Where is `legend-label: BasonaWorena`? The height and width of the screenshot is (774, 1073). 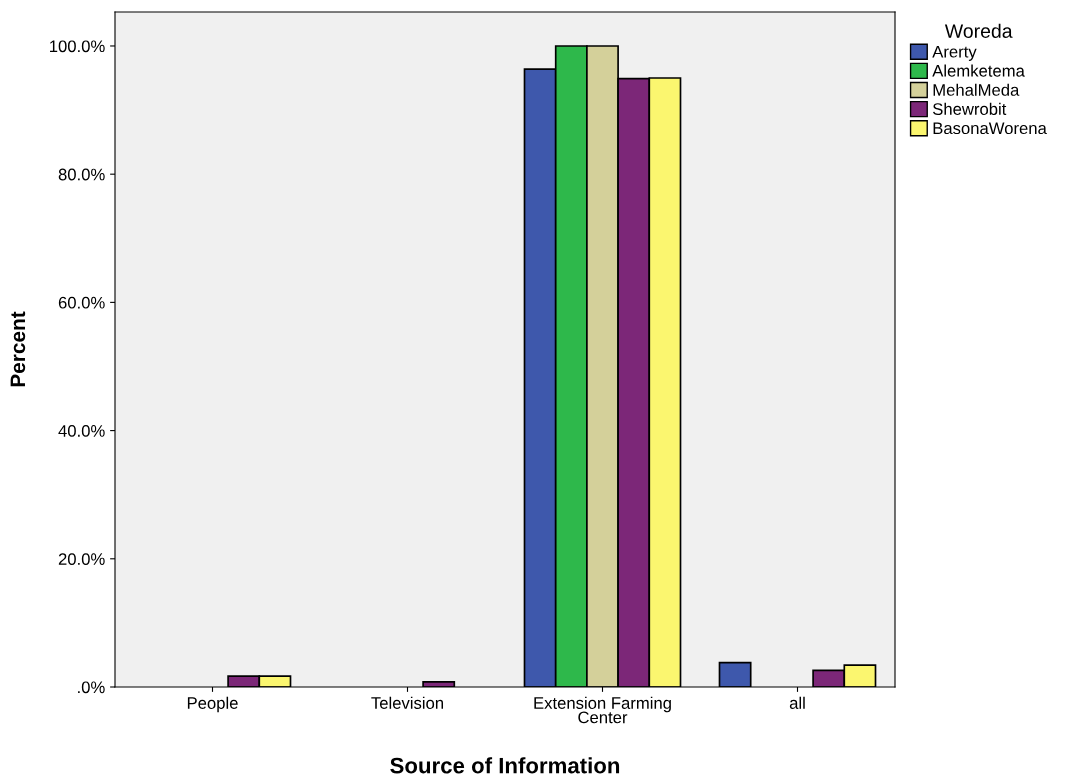 legend-label: BasonaWorena is located at coordinates (990, 128).